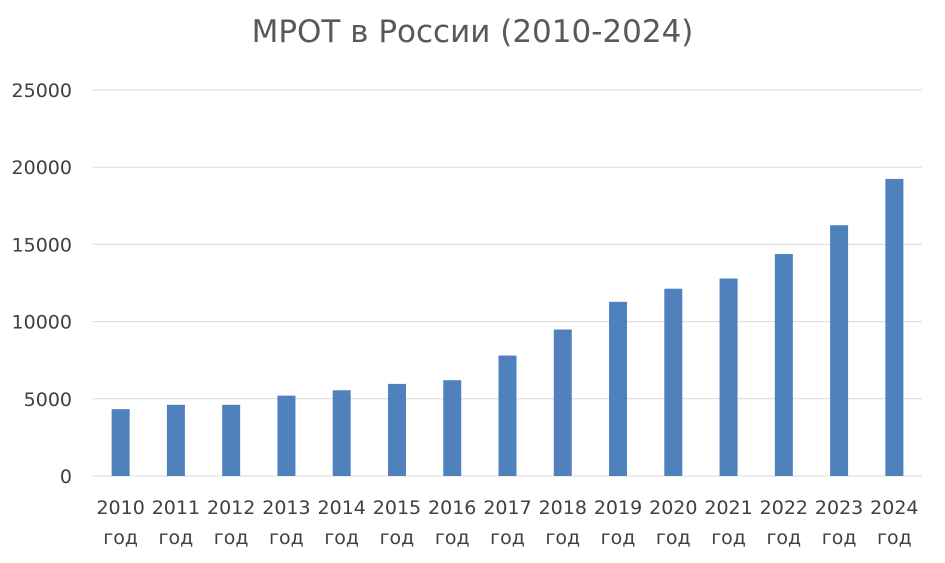 This screenshot has height=563, width=945. I want to click on x-tick-label: 2013, so click(286, 508).